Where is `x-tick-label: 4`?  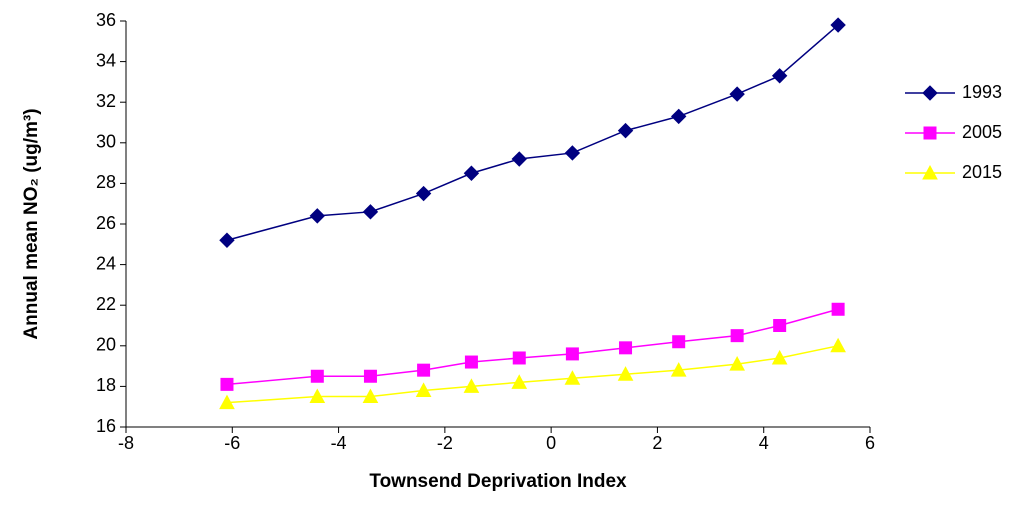 x-tick-label: 4 is located at coordinates (764, 443).